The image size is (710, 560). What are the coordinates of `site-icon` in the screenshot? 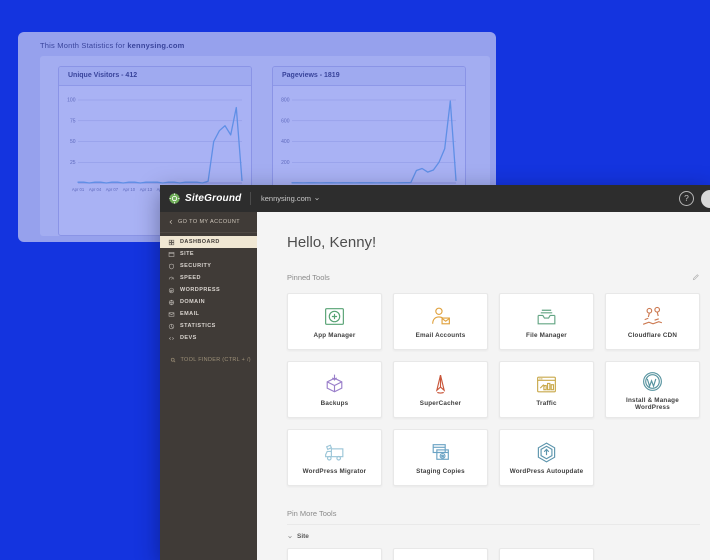 It's located at (171, 254).